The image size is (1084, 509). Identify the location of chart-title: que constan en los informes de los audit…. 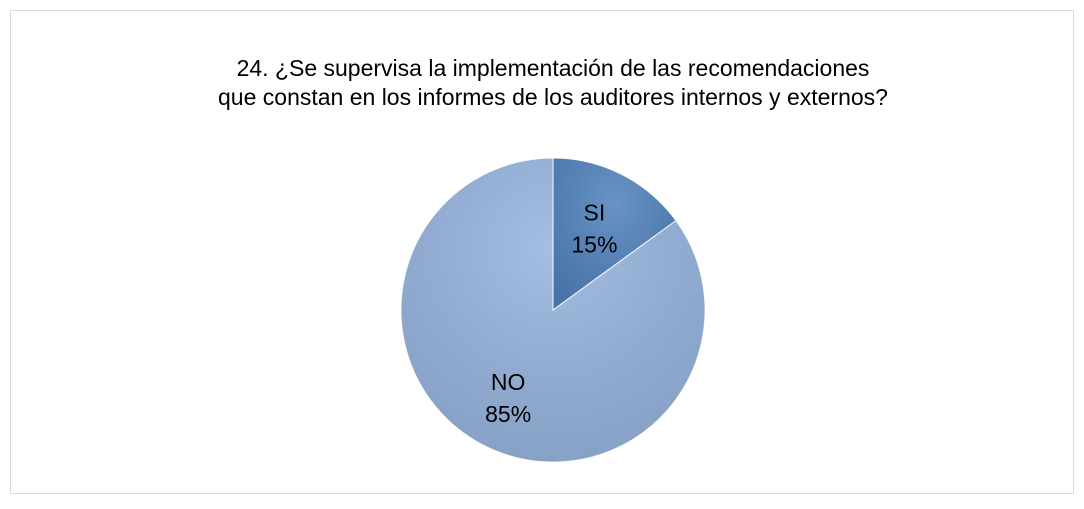
(553, 97).